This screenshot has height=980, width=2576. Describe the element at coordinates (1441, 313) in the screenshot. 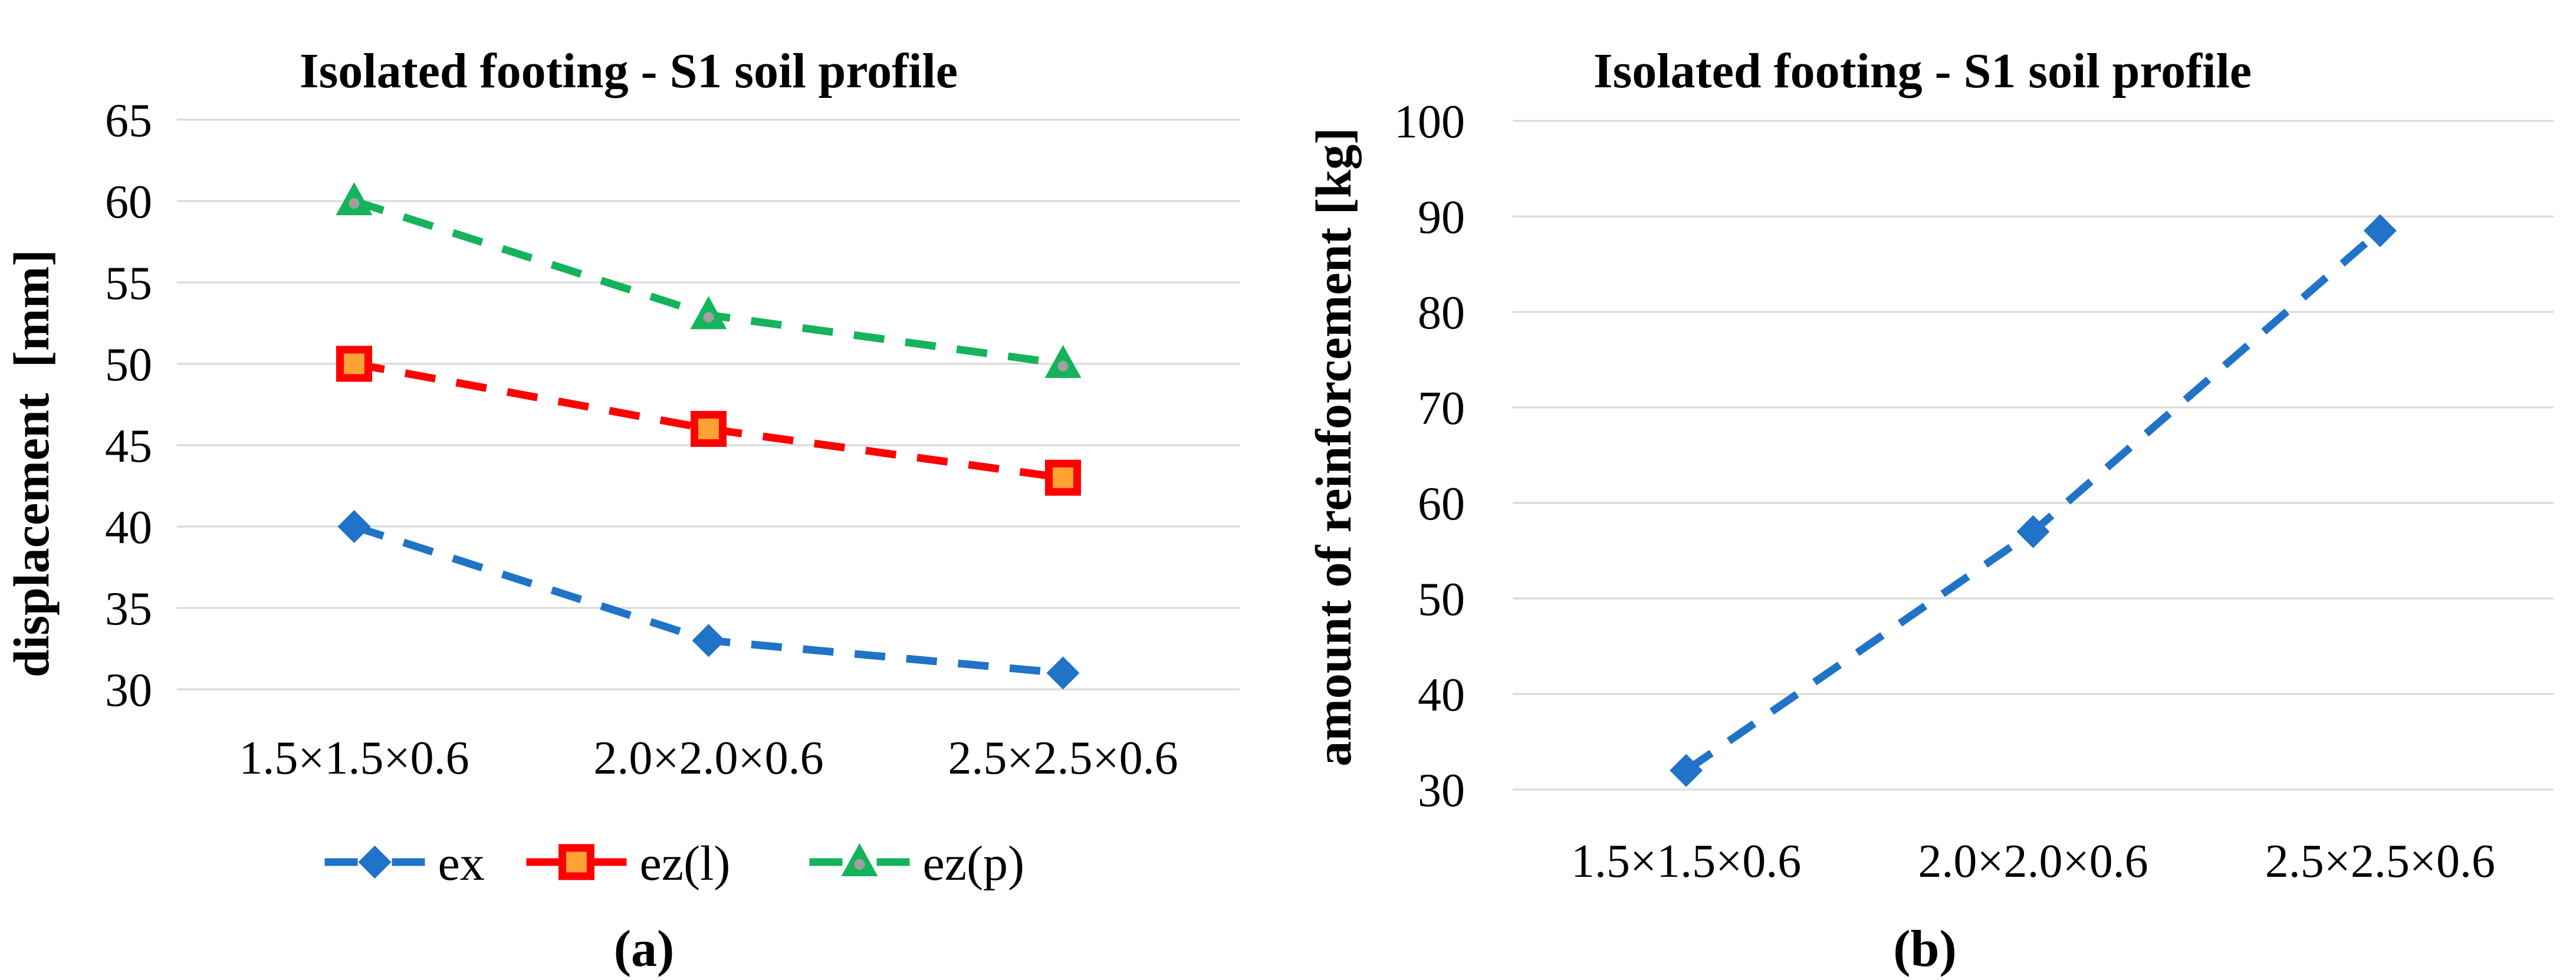

I see `y-tick-label-80: 80` at that location.